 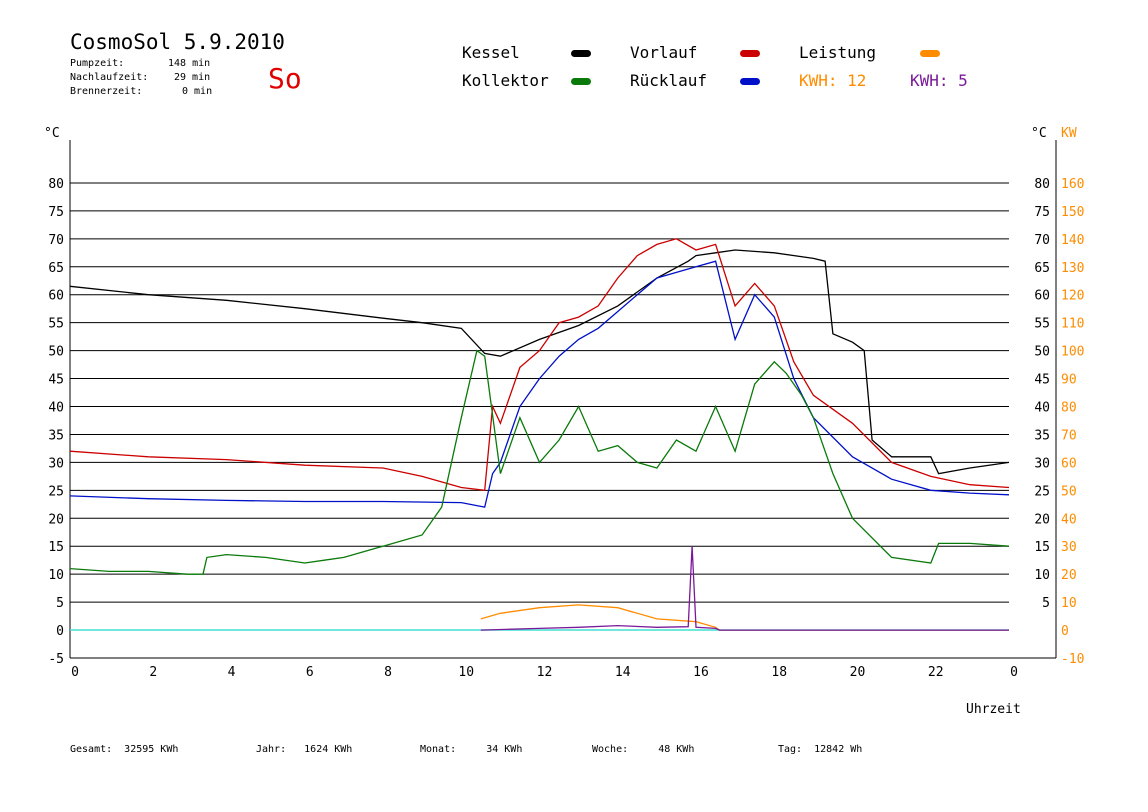 What do you see at coordinates (1042, 296) in the screenshot?
I see `y-tick-label-right: 60` at bounding box center [1042, 296].